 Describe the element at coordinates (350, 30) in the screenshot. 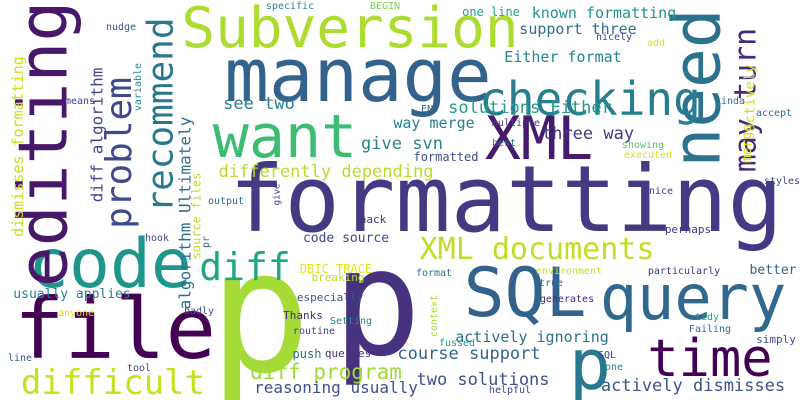

I see `word: Subversion` at that location.